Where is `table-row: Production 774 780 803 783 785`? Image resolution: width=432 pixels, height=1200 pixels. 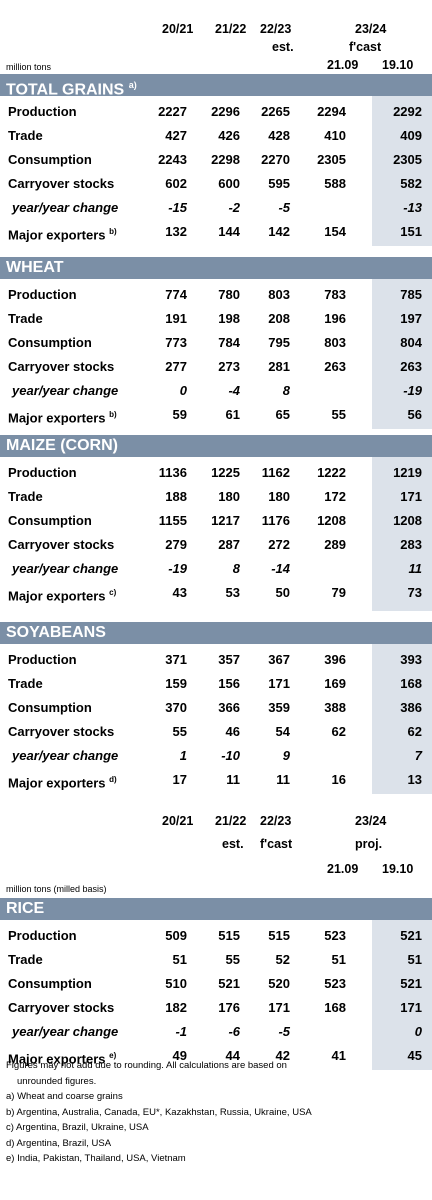 table-row: Production 774 780 803 783 785 is located at coordinates (216, 295).